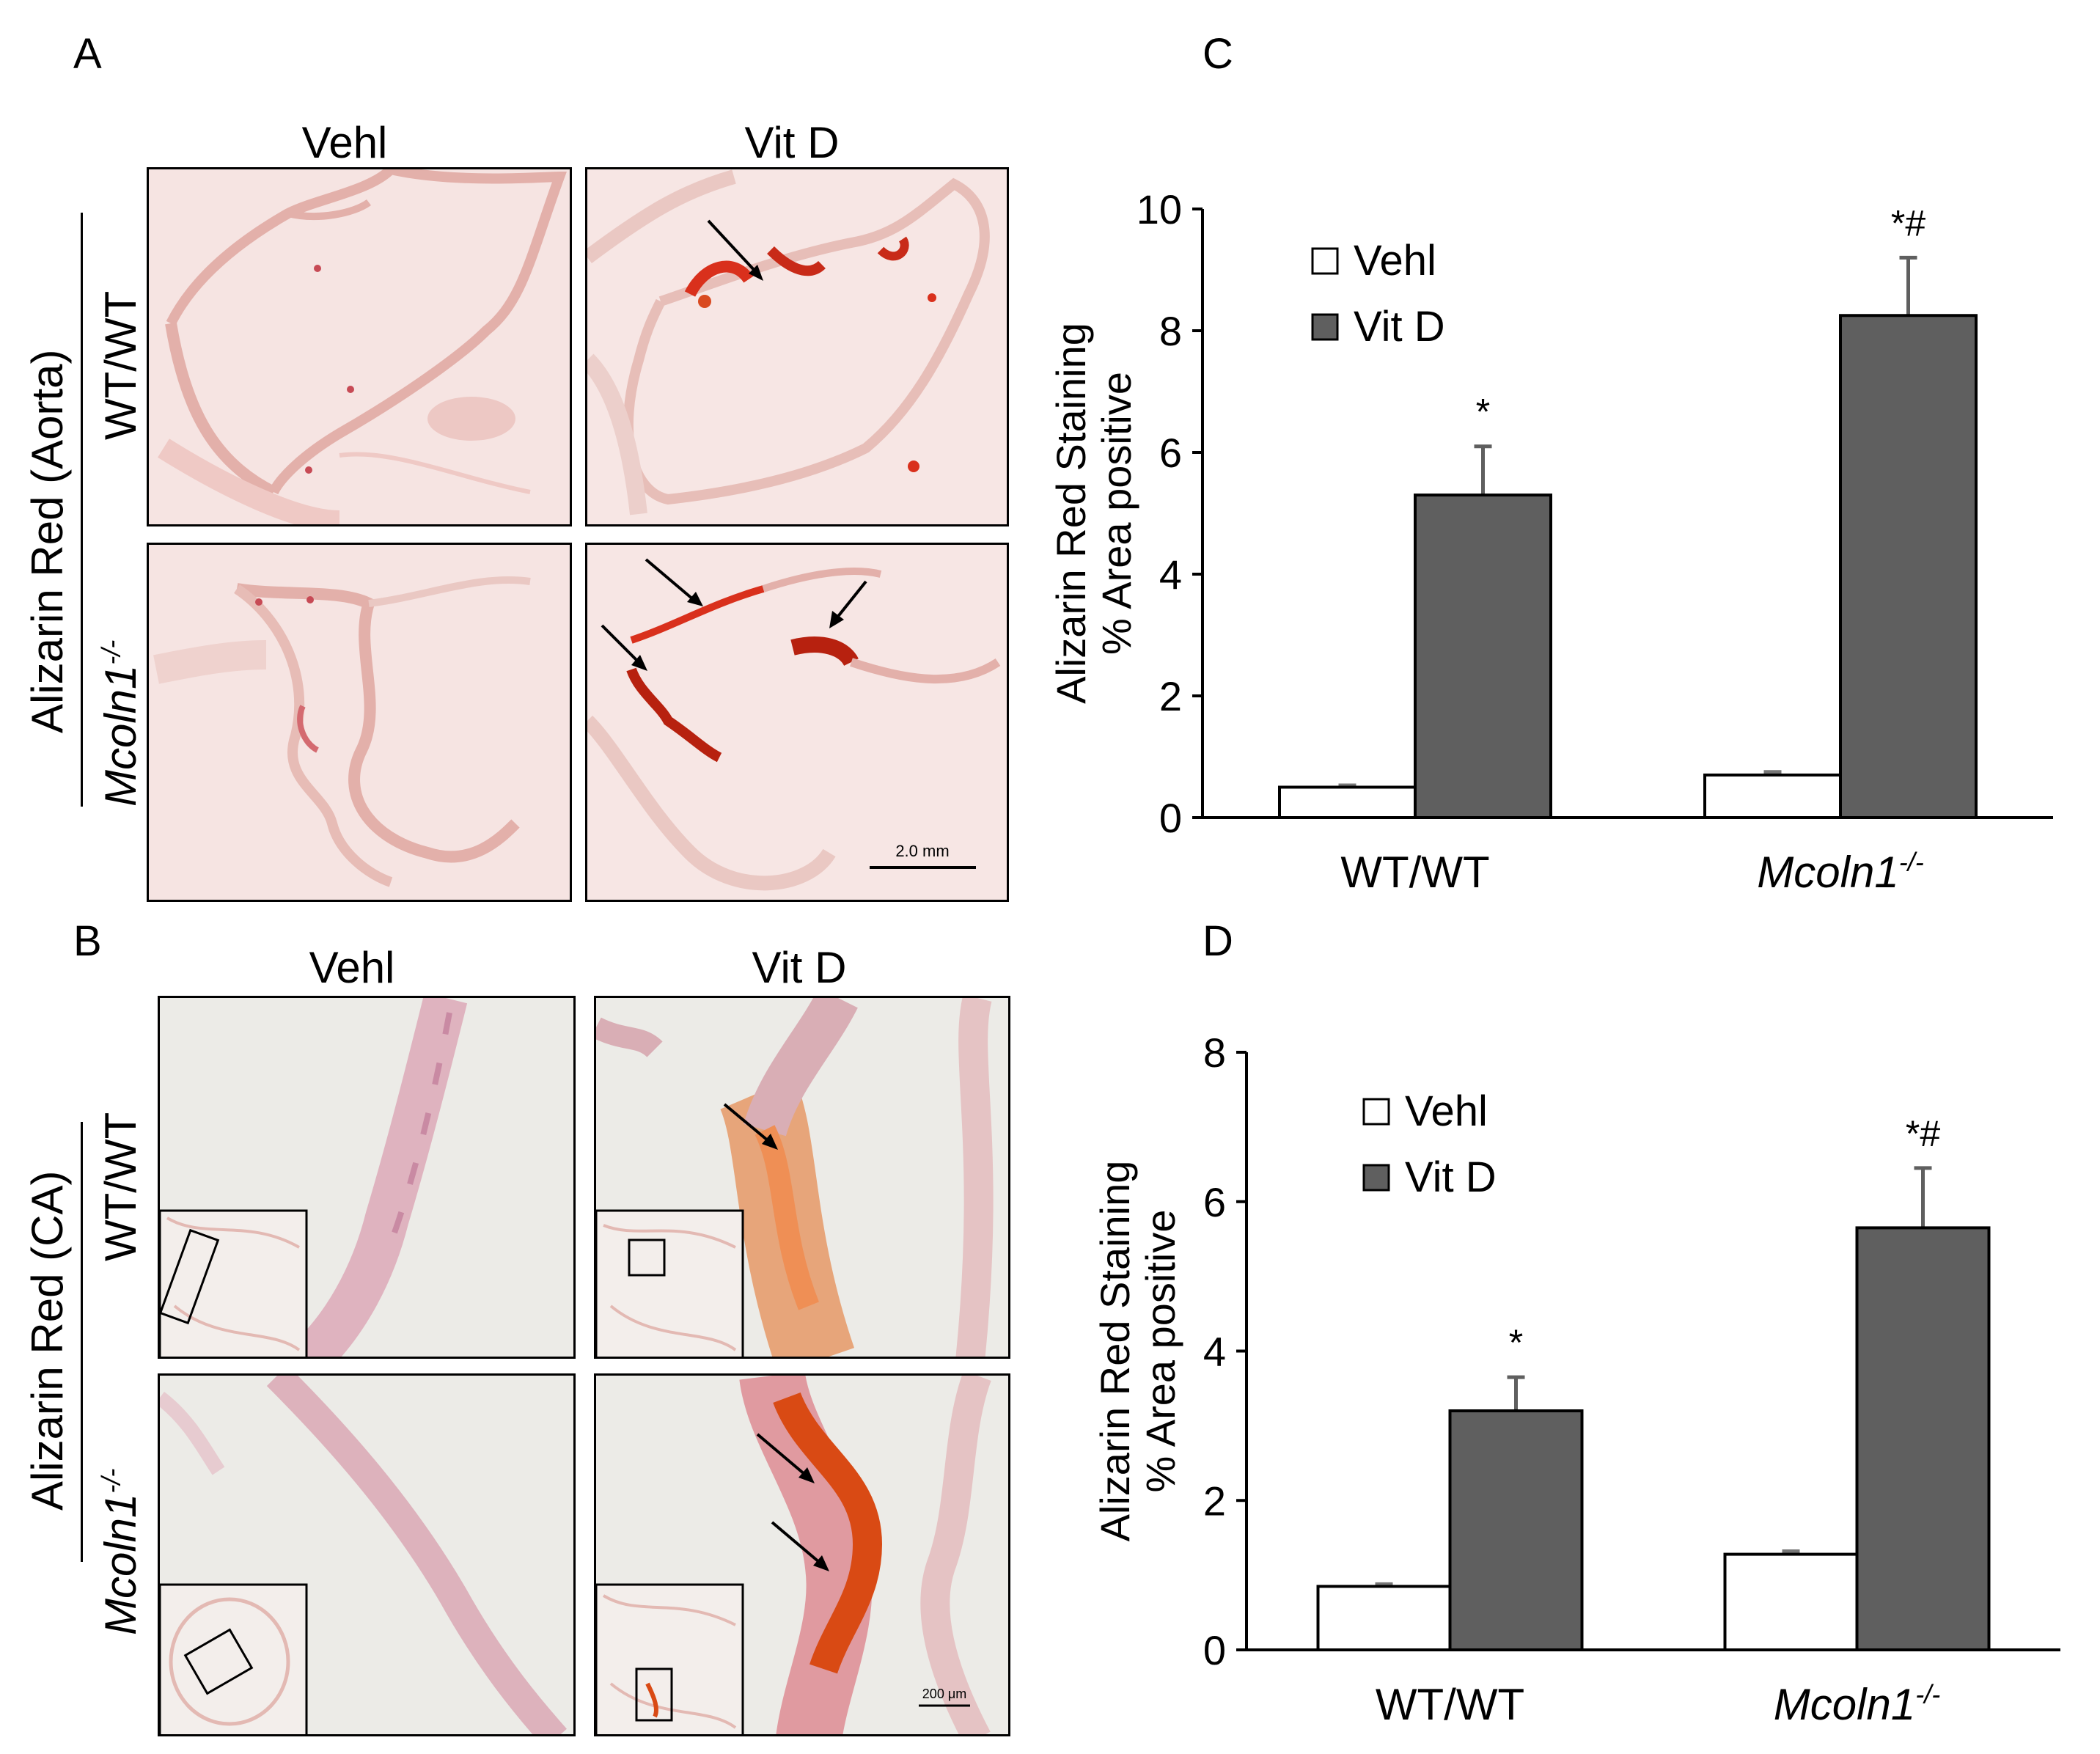  What do you see at coordinates (1483, 412) in the screenshot?
I see `chart-c-significance-label: *` at bounding box center [1483, 412].